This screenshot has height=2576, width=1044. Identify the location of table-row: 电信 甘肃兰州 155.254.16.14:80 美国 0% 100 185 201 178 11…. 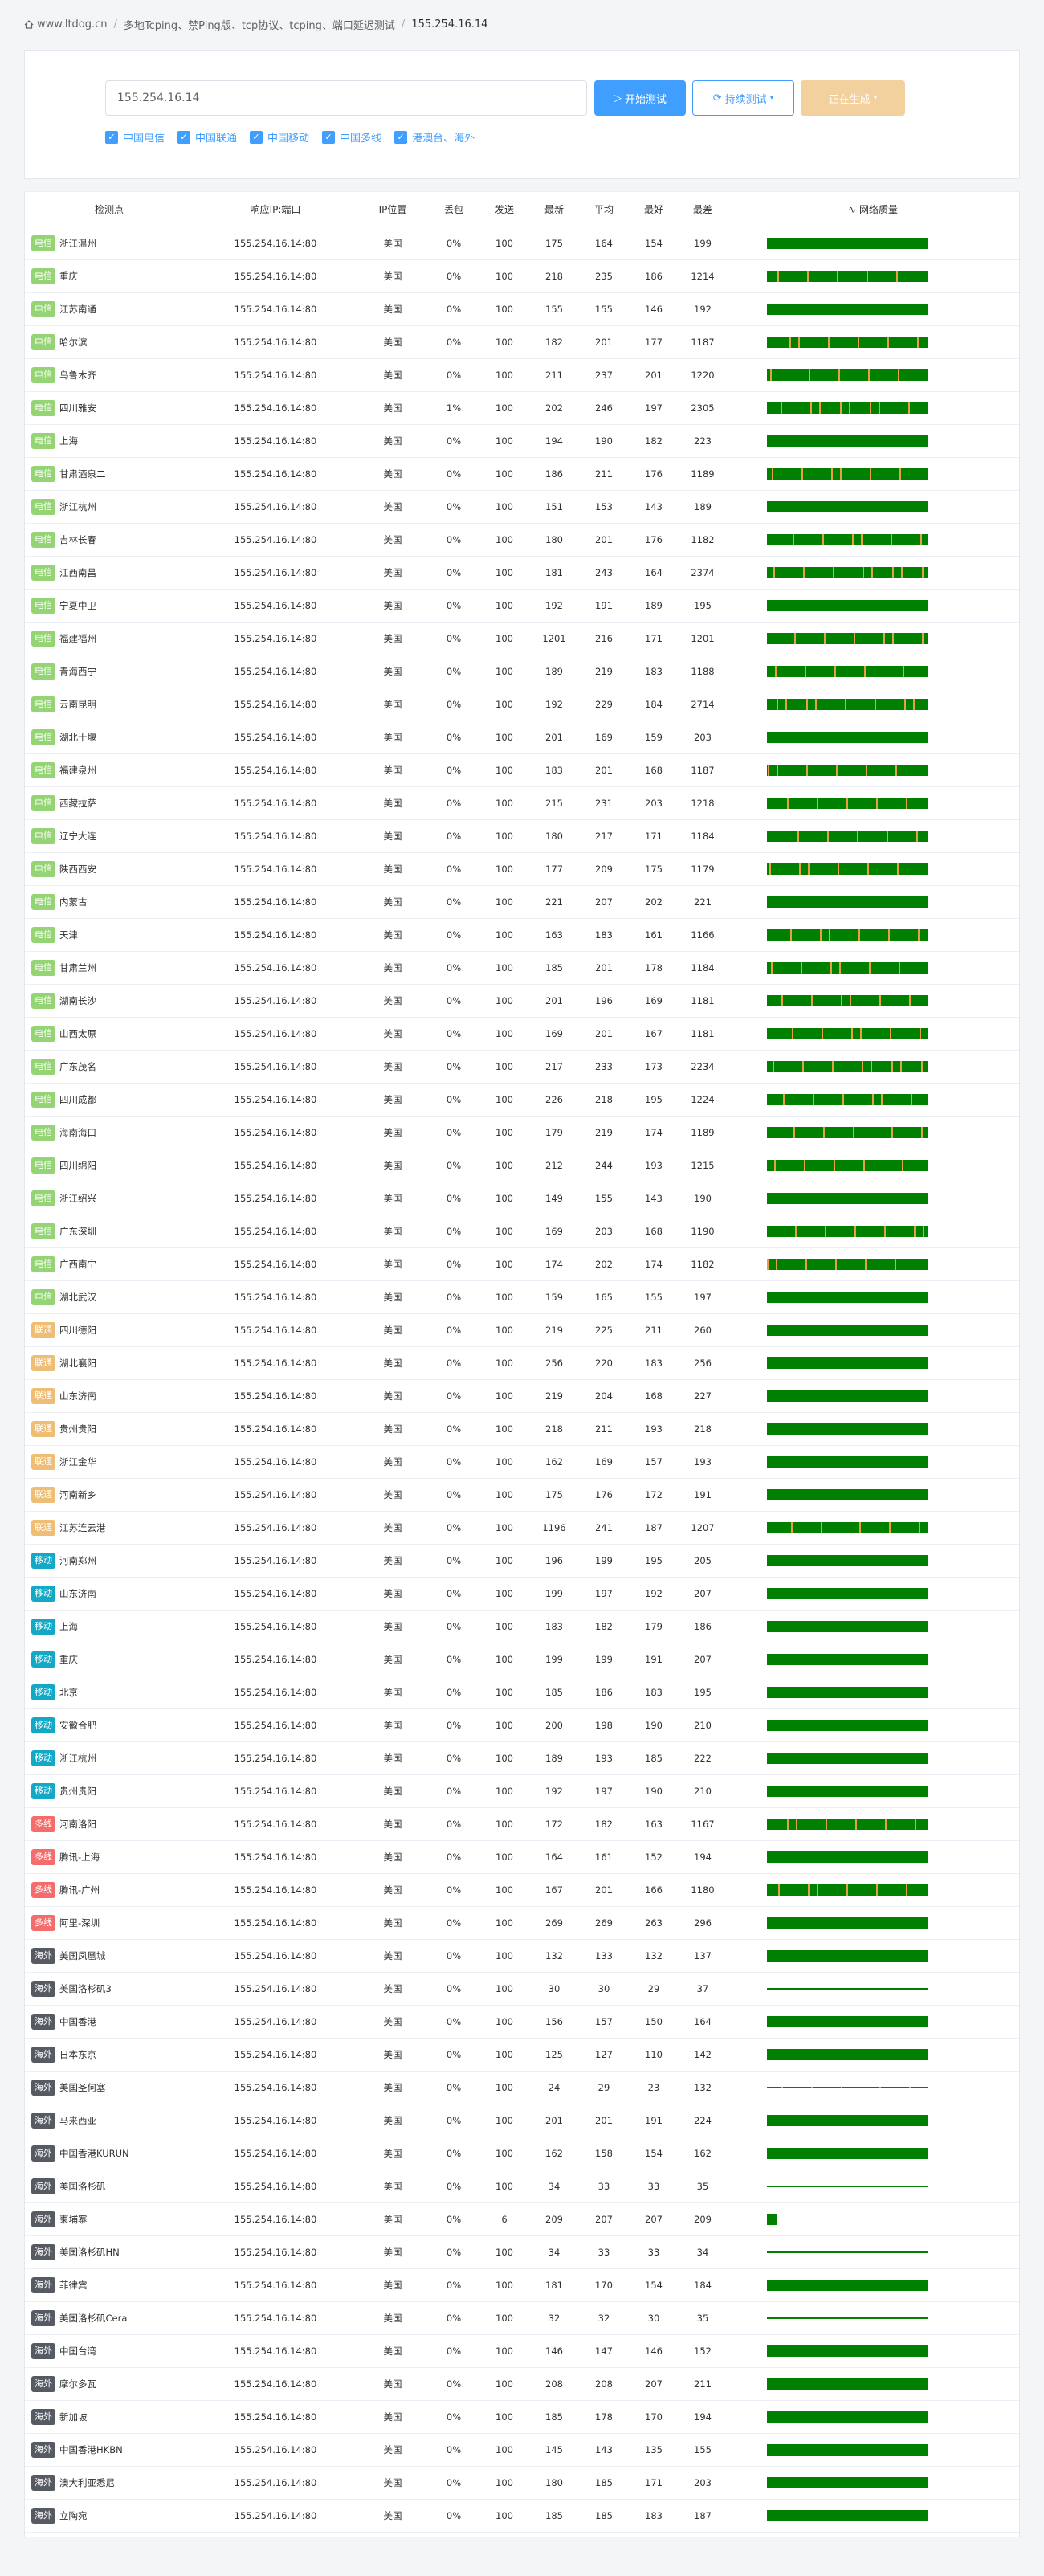
(522, 968).